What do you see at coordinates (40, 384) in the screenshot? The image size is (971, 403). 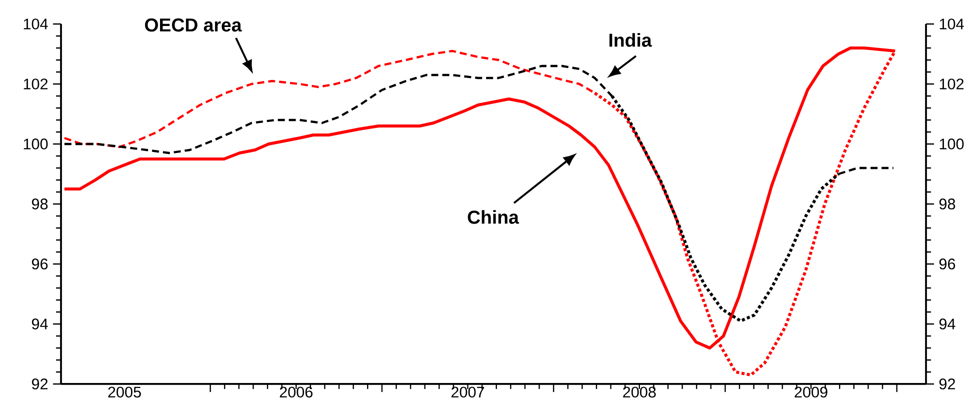 I see `y2-tick-label: 92` at bounding box center [40, 384].